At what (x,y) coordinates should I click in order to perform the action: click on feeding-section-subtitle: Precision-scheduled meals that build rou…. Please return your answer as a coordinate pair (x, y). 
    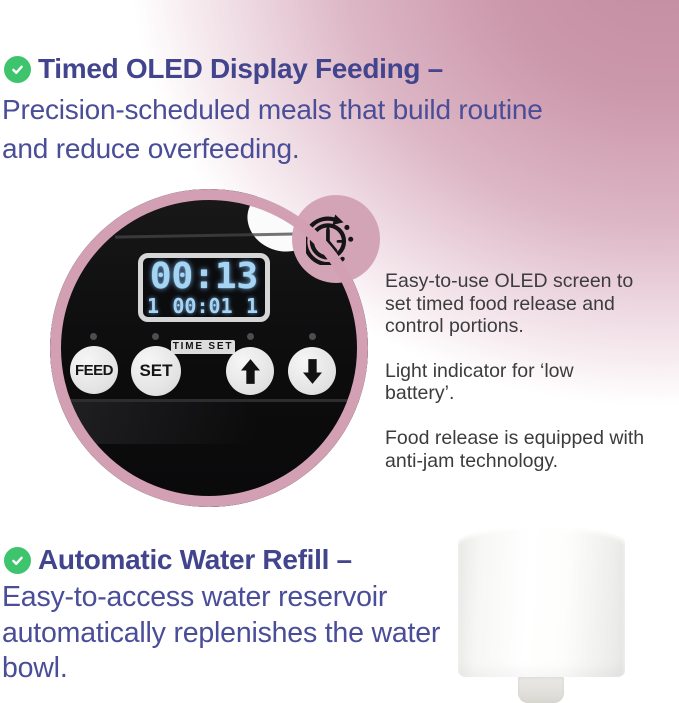
    Looking at the image, I should click on (272, 129).